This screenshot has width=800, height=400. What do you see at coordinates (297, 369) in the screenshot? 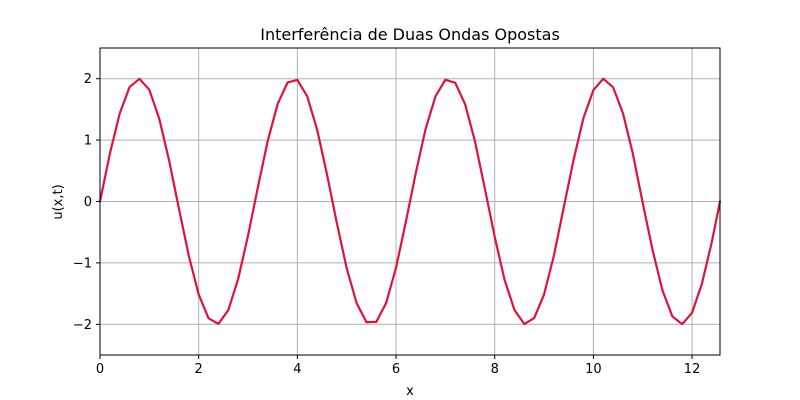
I see `x-tick-label: 4` at bounding box center [297, 369].